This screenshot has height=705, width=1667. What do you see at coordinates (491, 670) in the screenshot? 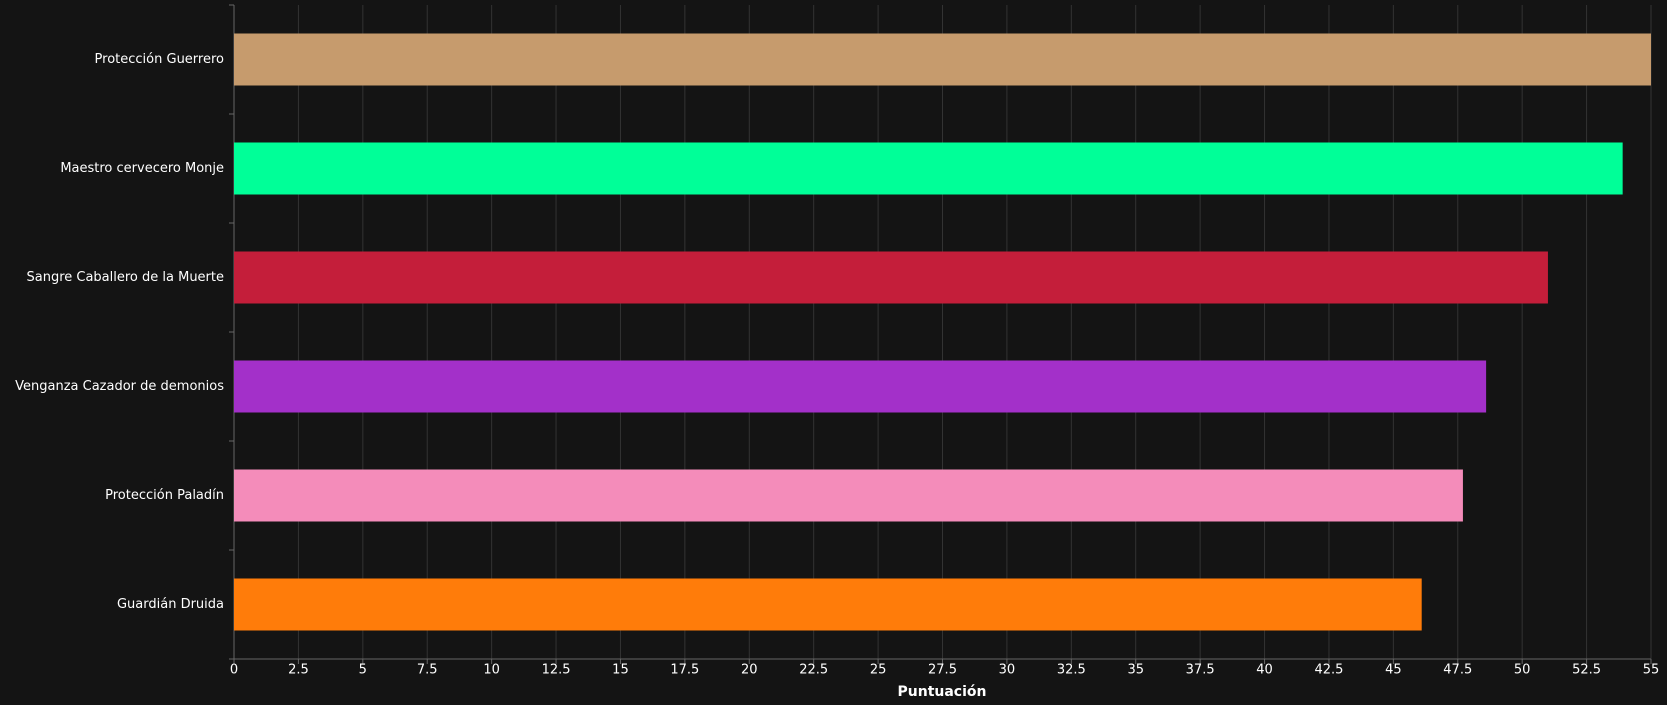
I see `x-tick-label: 10` at bounding box center [491, 670].